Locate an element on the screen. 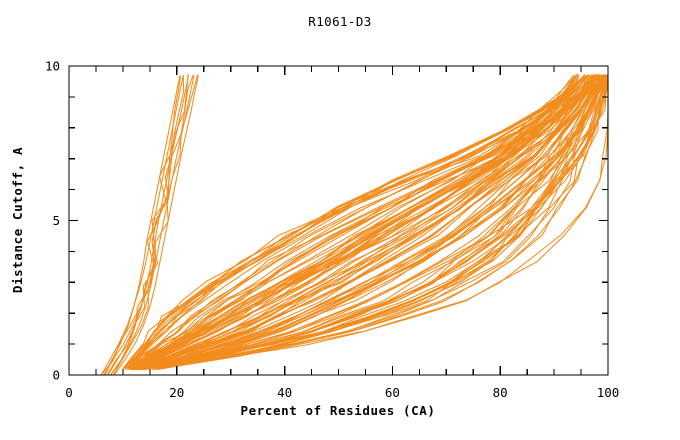 The width and height of the screenshot is (680, 440). y-tick-label: 0 is located at coordinates (56, 375).